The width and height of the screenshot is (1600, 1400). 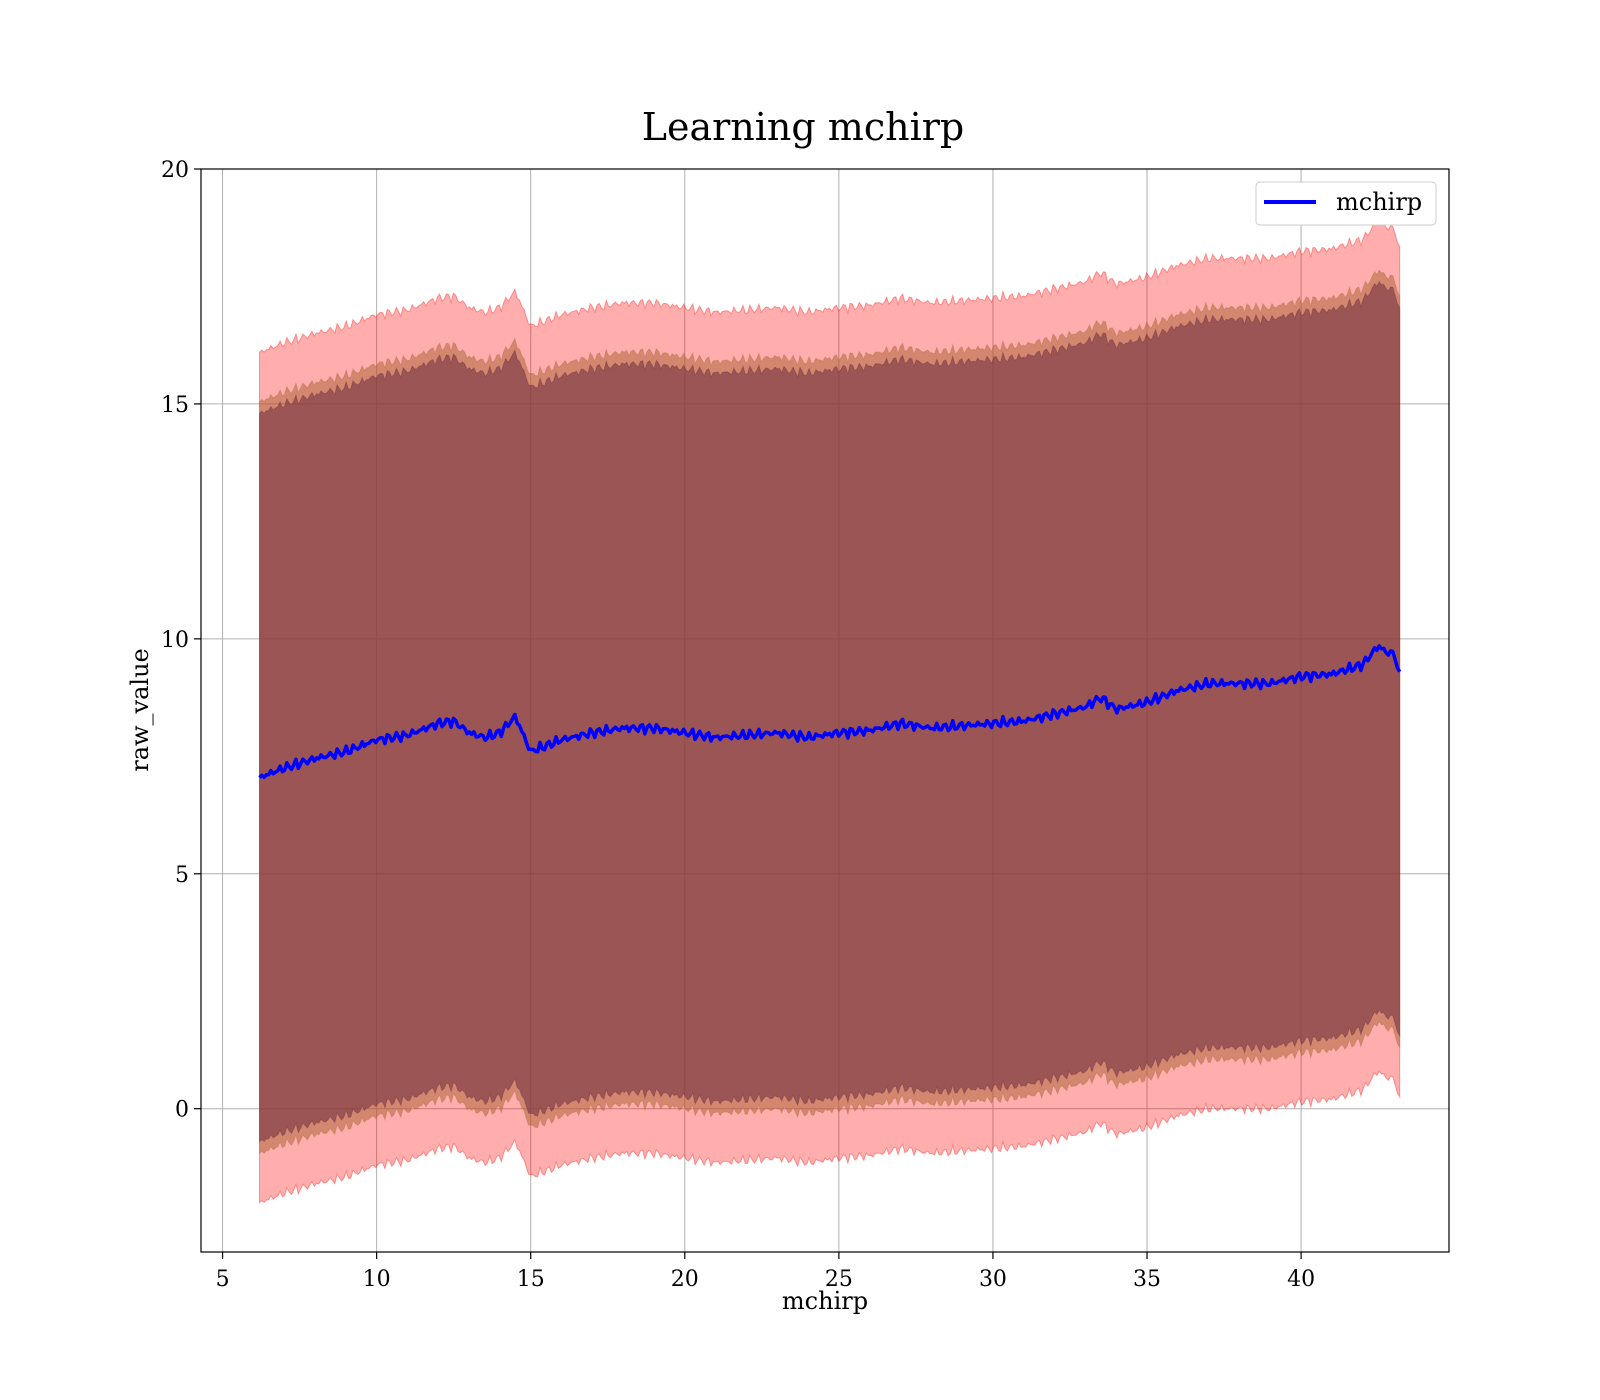 What do you see at coordinates (223, 1279) in the screenshot?
I see `x-tick-label: 5` at bounding box center [223, 1279].